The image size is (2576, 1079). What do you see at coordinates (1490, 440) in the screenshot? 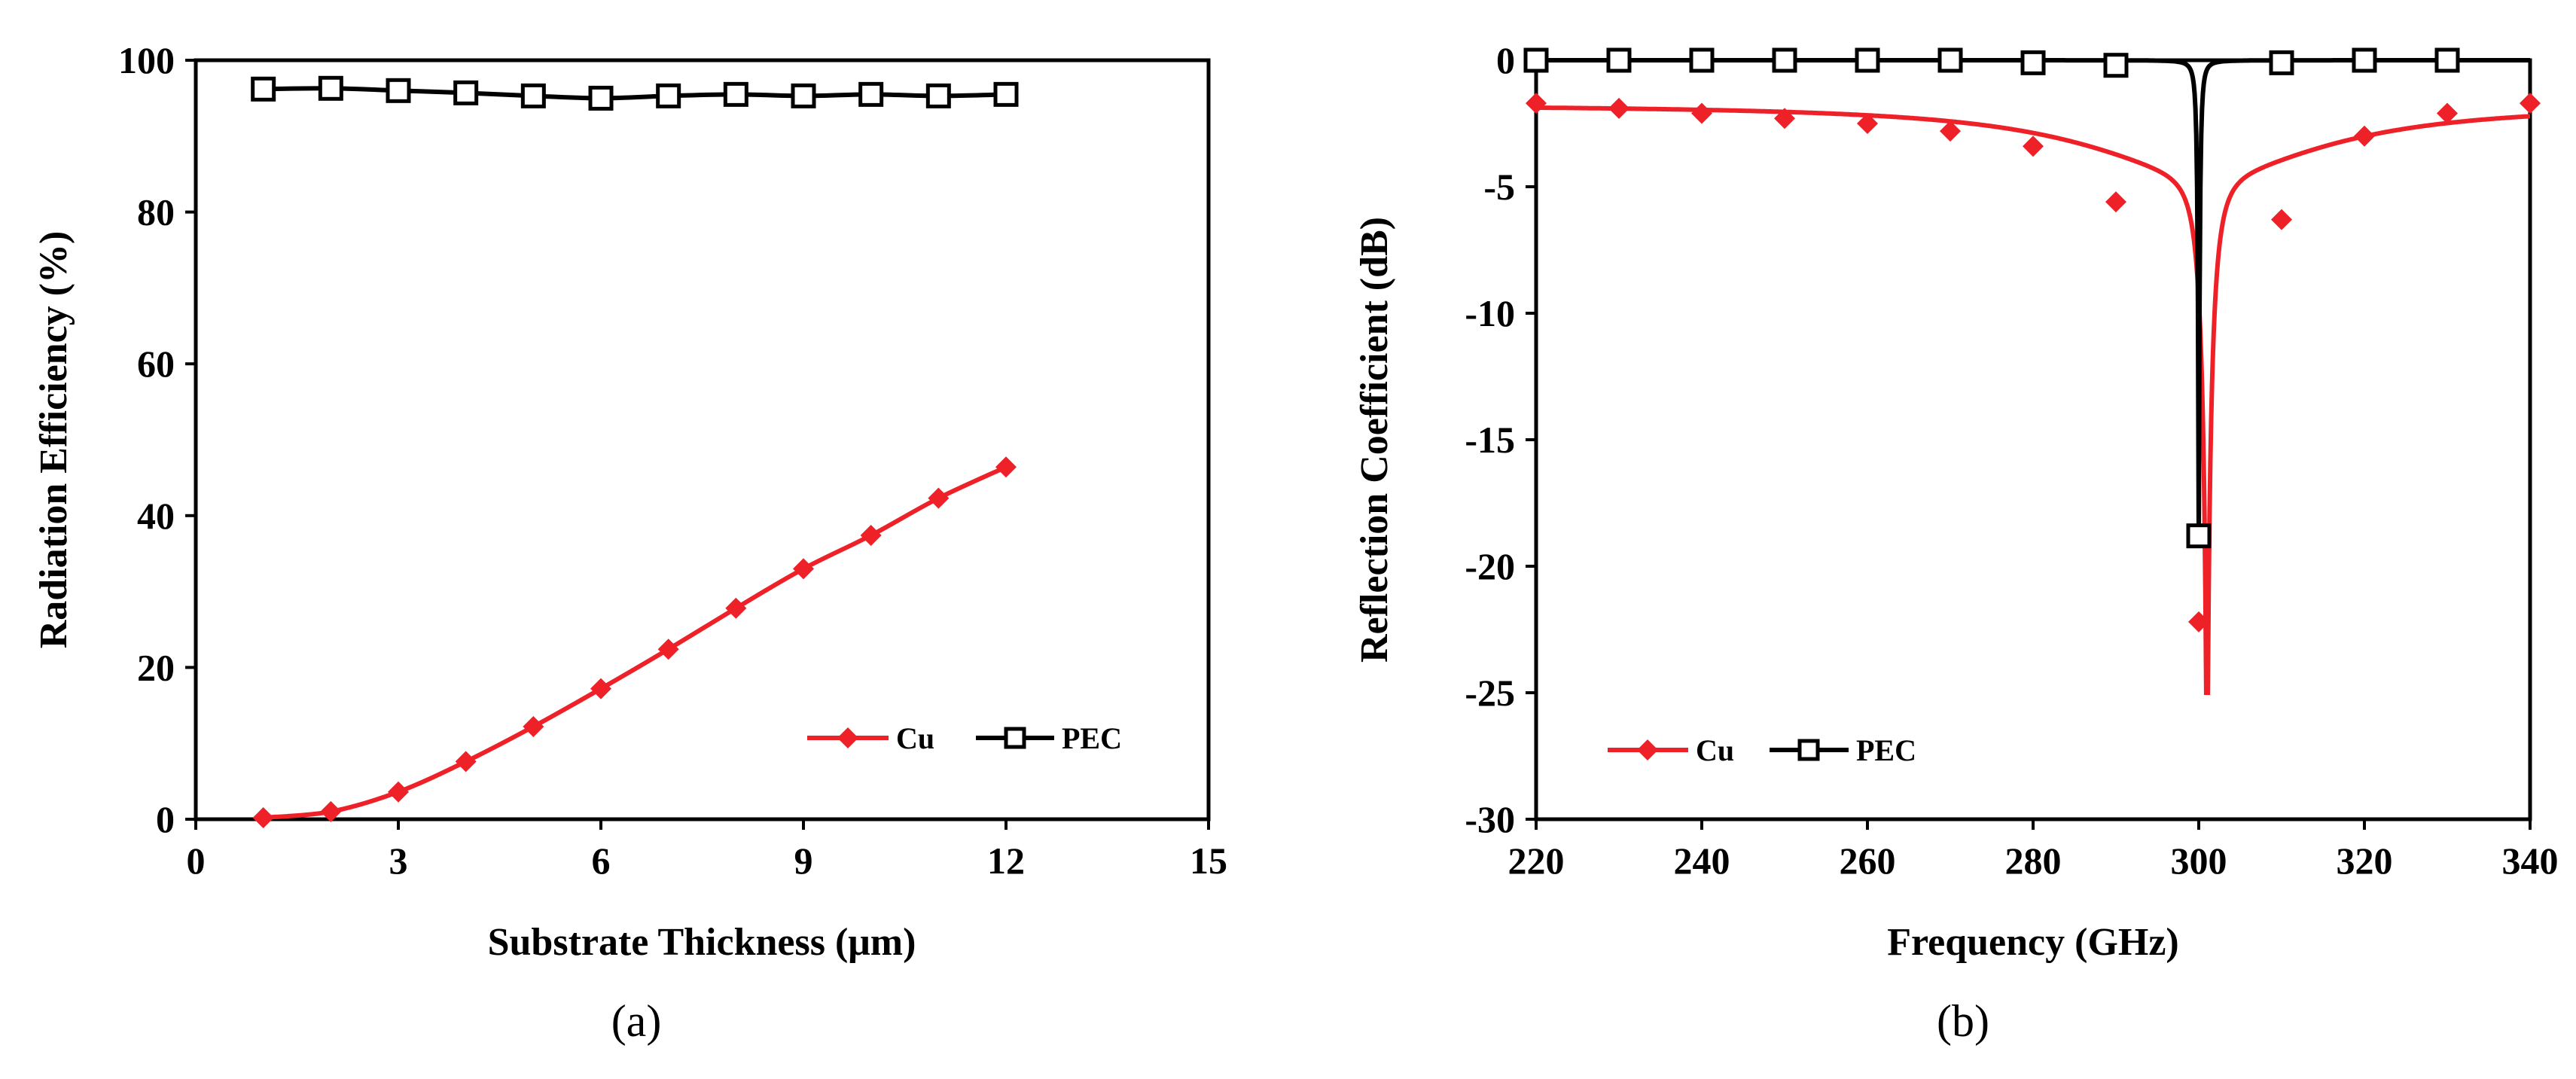
I see `y-tick-label: -15` at bounding box center [1490, 440].